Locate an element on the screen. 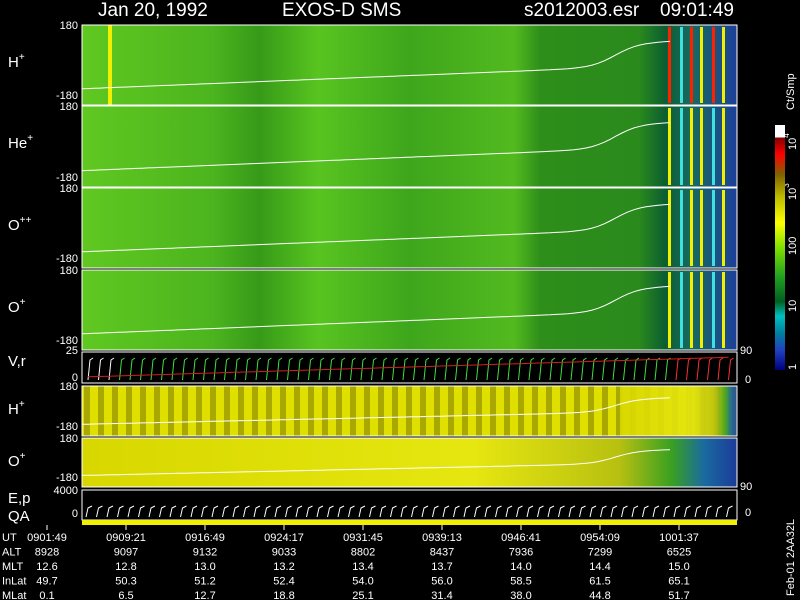 Image resolution: width=800 pixels, height=600 pixels. cell: 0.1 is located at coordinates (46, 595).